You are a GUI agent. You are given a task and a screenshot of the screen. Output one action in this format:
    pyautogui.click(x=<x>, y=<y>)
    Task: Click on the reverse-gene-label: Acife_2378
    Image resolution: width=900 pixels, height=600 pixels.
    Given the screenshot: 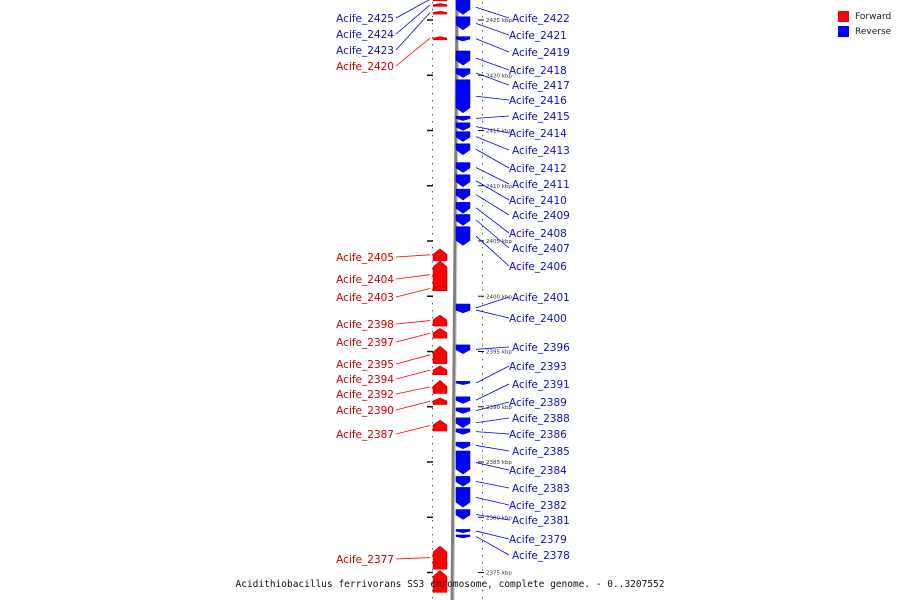 What is the action you would take?
    pyautogui.click(x=541, y=556)
    